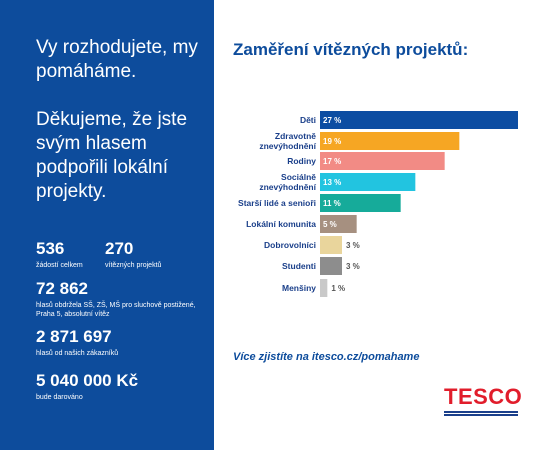 This screenshot has height=450, width=554. Describe the element at coordinates (332, 120) in the screenshot. I see `value-label: 27 %` at that location.